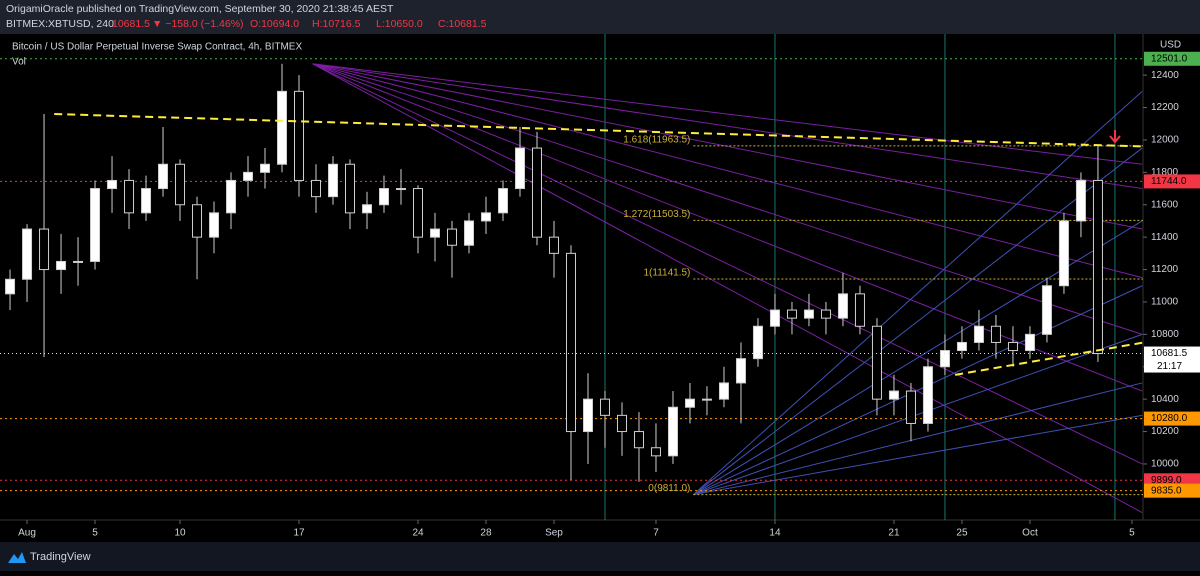 The height and width of the screenshot is (576, 1200). Describe the element at coordinates (60, 24) in the screenshot. I see `symbol: BITMEX:XBTUSD, 240` at that location.